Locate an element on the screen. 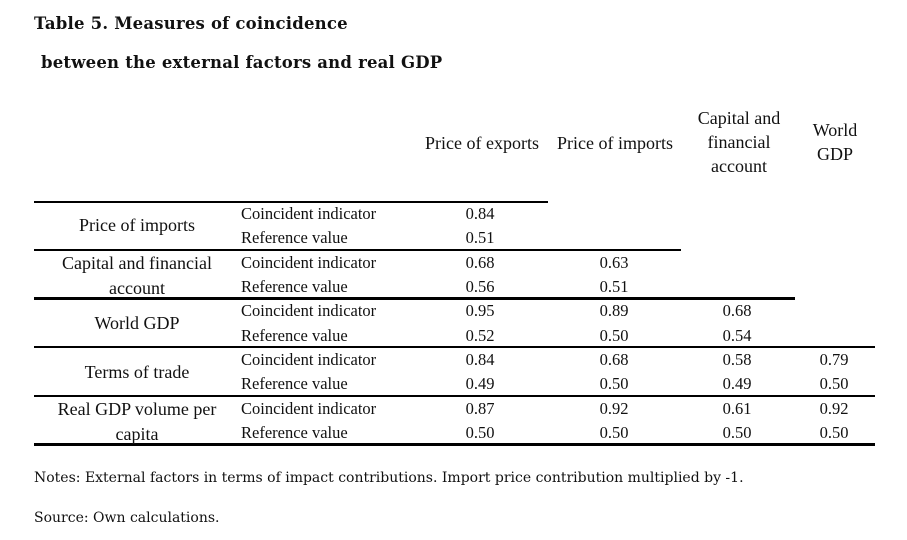  col-header-world-gdp: World GDP is located at coordinates (835, 142).